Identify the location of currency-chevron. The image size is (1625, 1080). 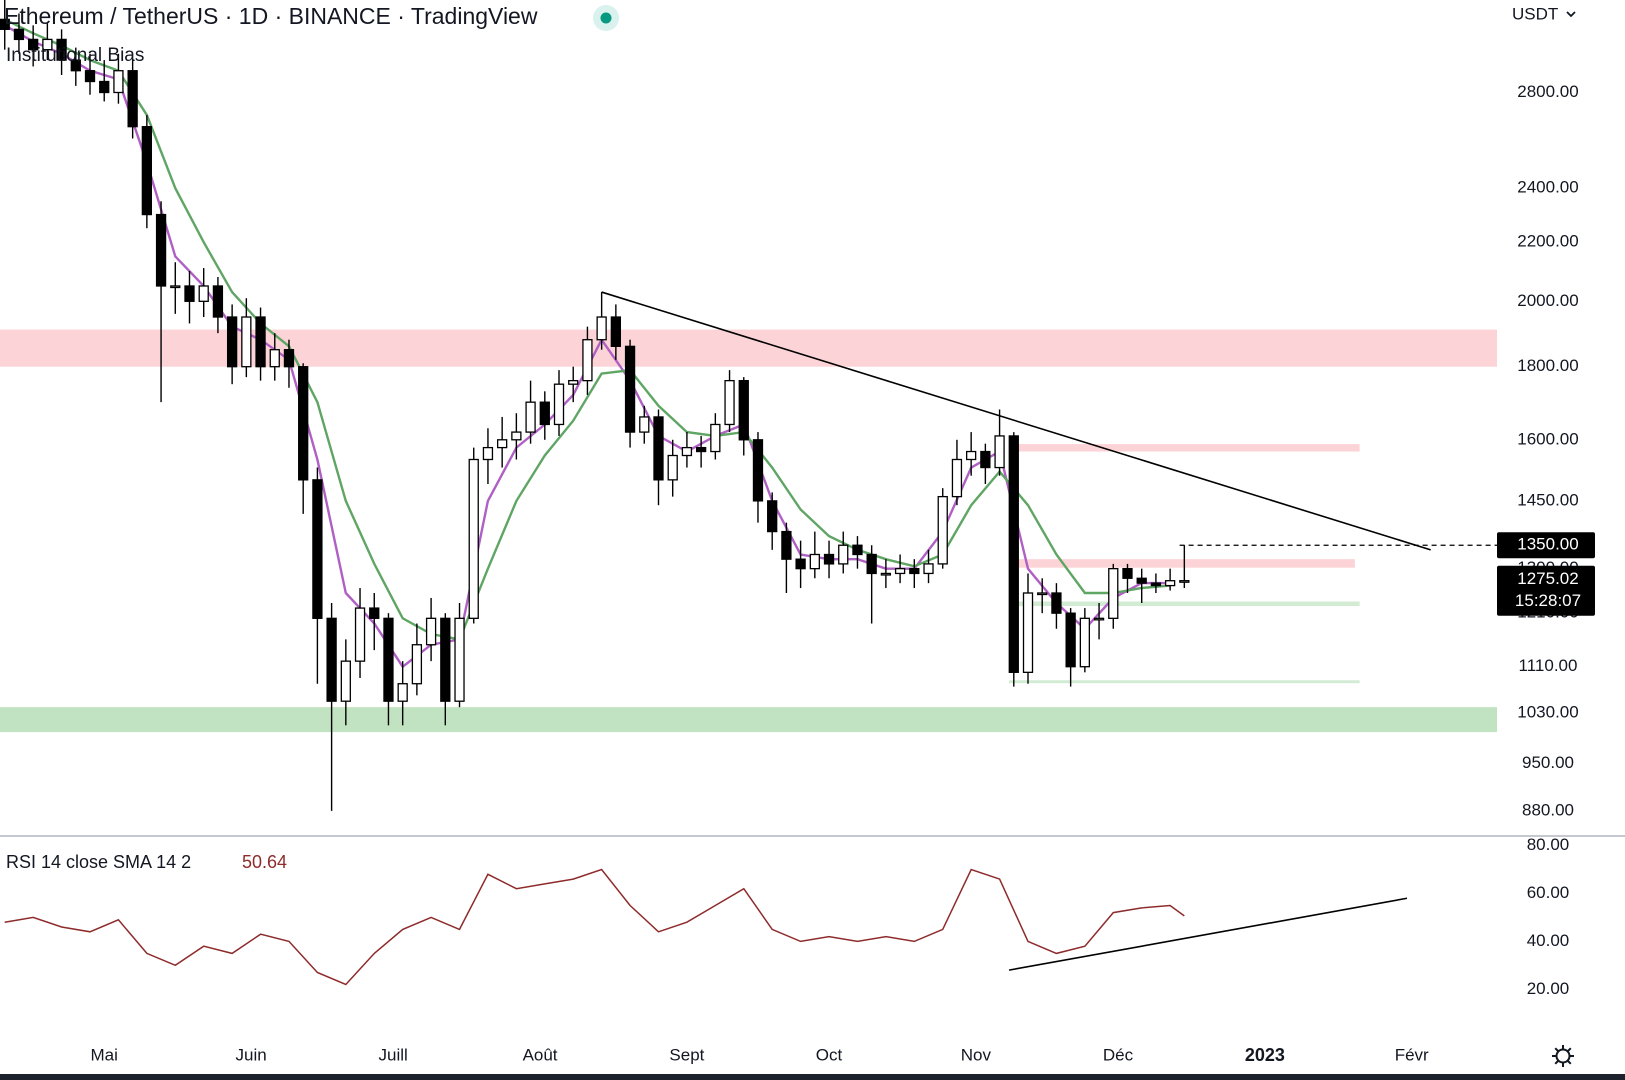
(1571, 14).